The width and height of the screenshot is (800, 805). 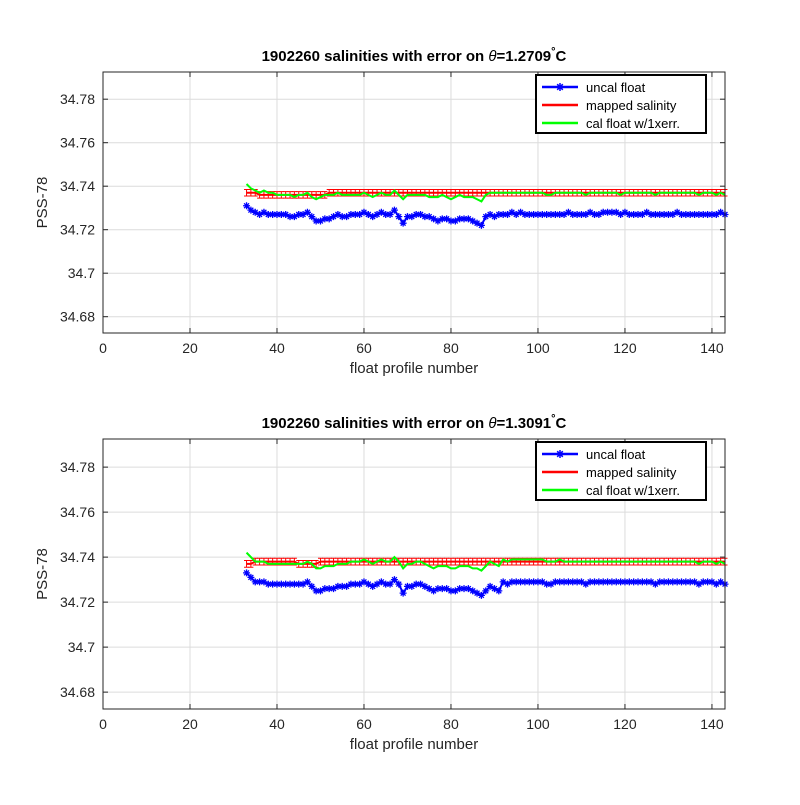 I want to click on title-value: =1.2709, so click(x=524, y=56).